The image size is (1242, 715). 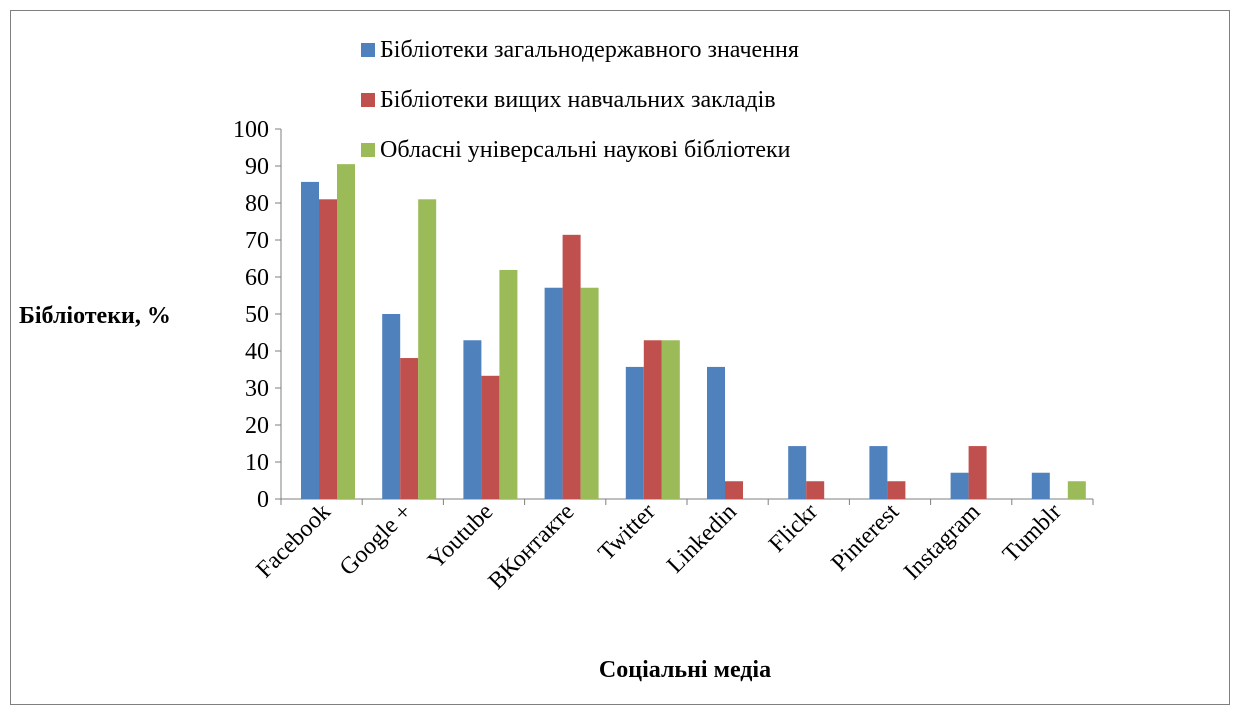 I want to click on category-label: ВКонтакте, so click(x=532, y=547).